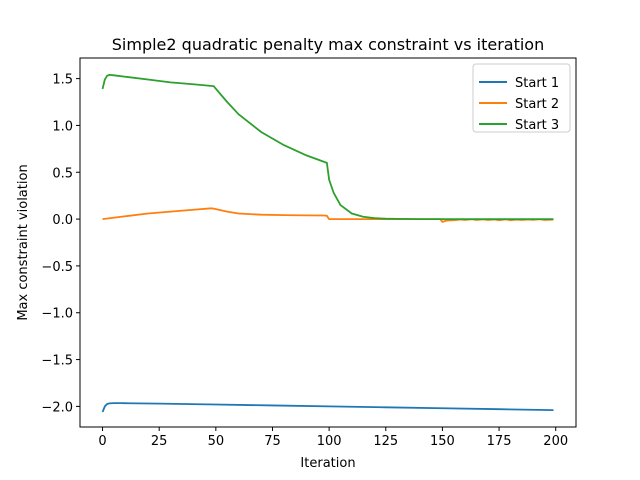 The image size is (640, 480). What do you see at coordinates (555, 441) in the screenshot?
I see `x-tick-label: 200` at bounding box center [555, 441].